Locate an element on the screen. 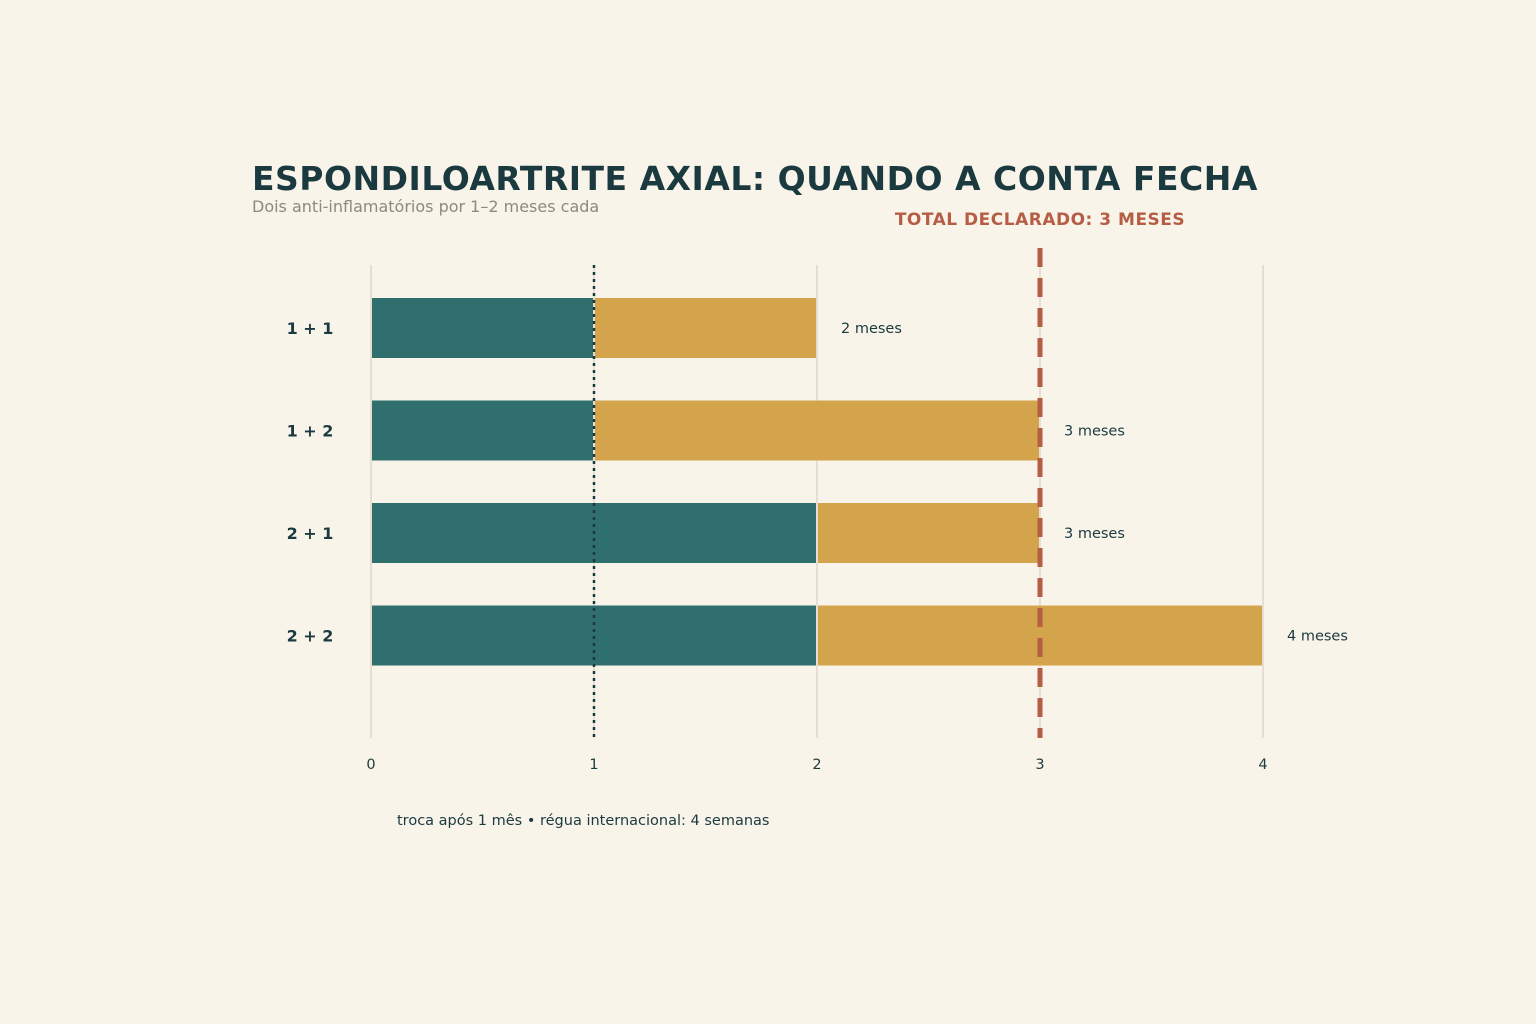  reference-lines is located at coordinates (817, 493).